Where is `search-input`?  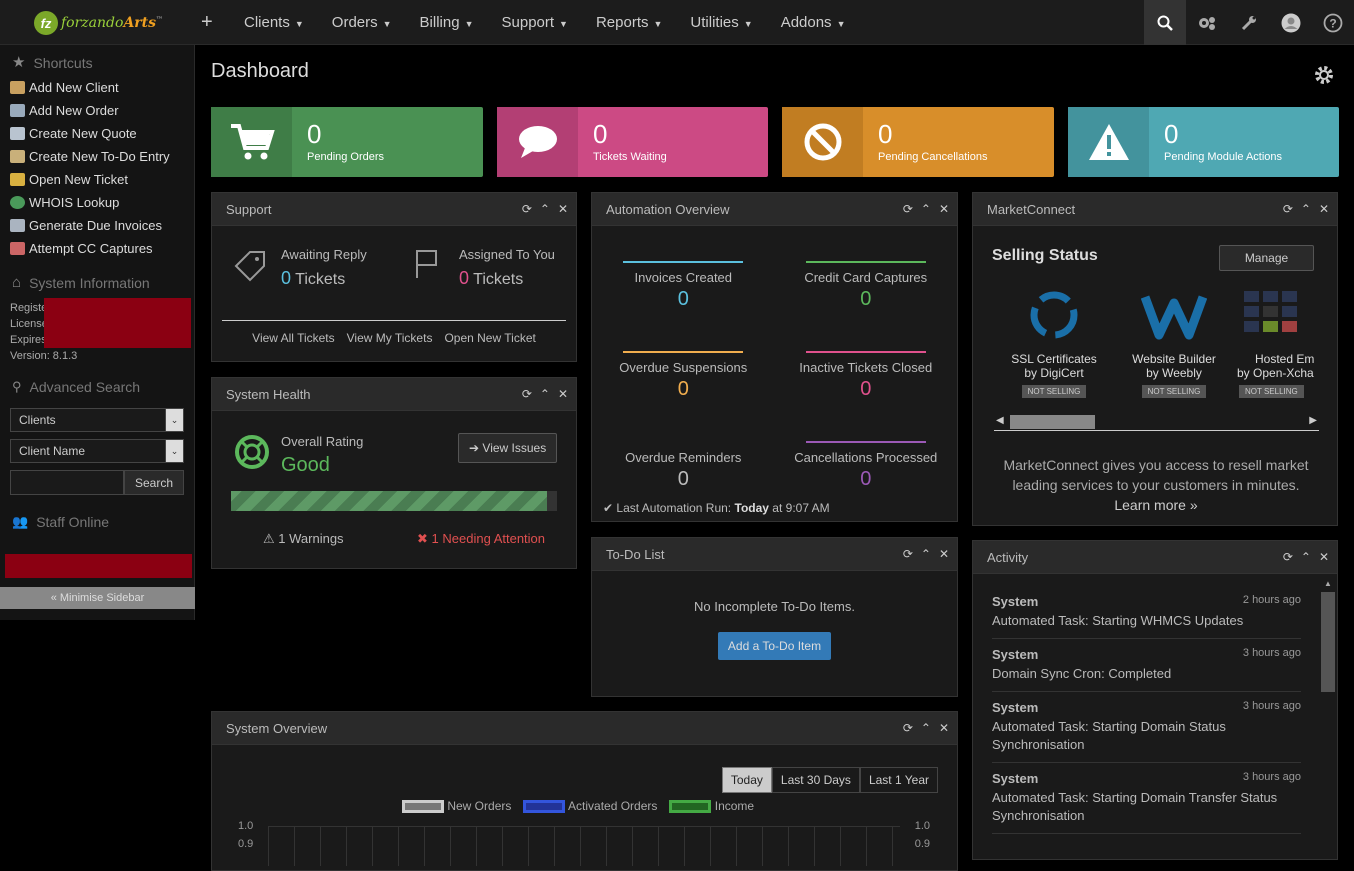
search-input is located at coordinates (67, 482).